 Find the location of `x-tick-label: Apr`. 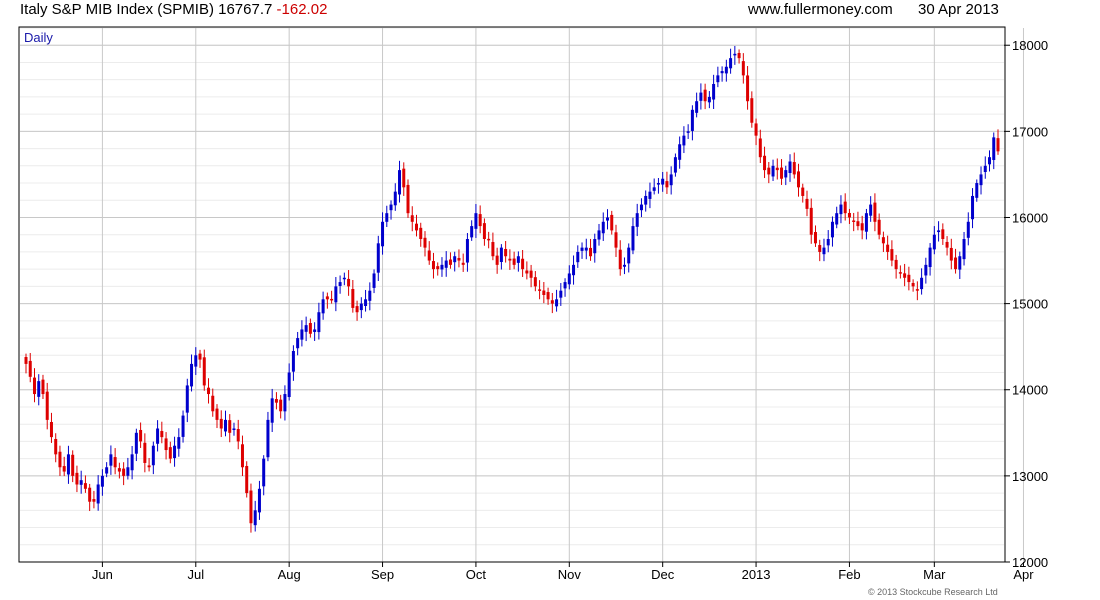

x-tick-label: Apr is located at coordinates (1023, 574).